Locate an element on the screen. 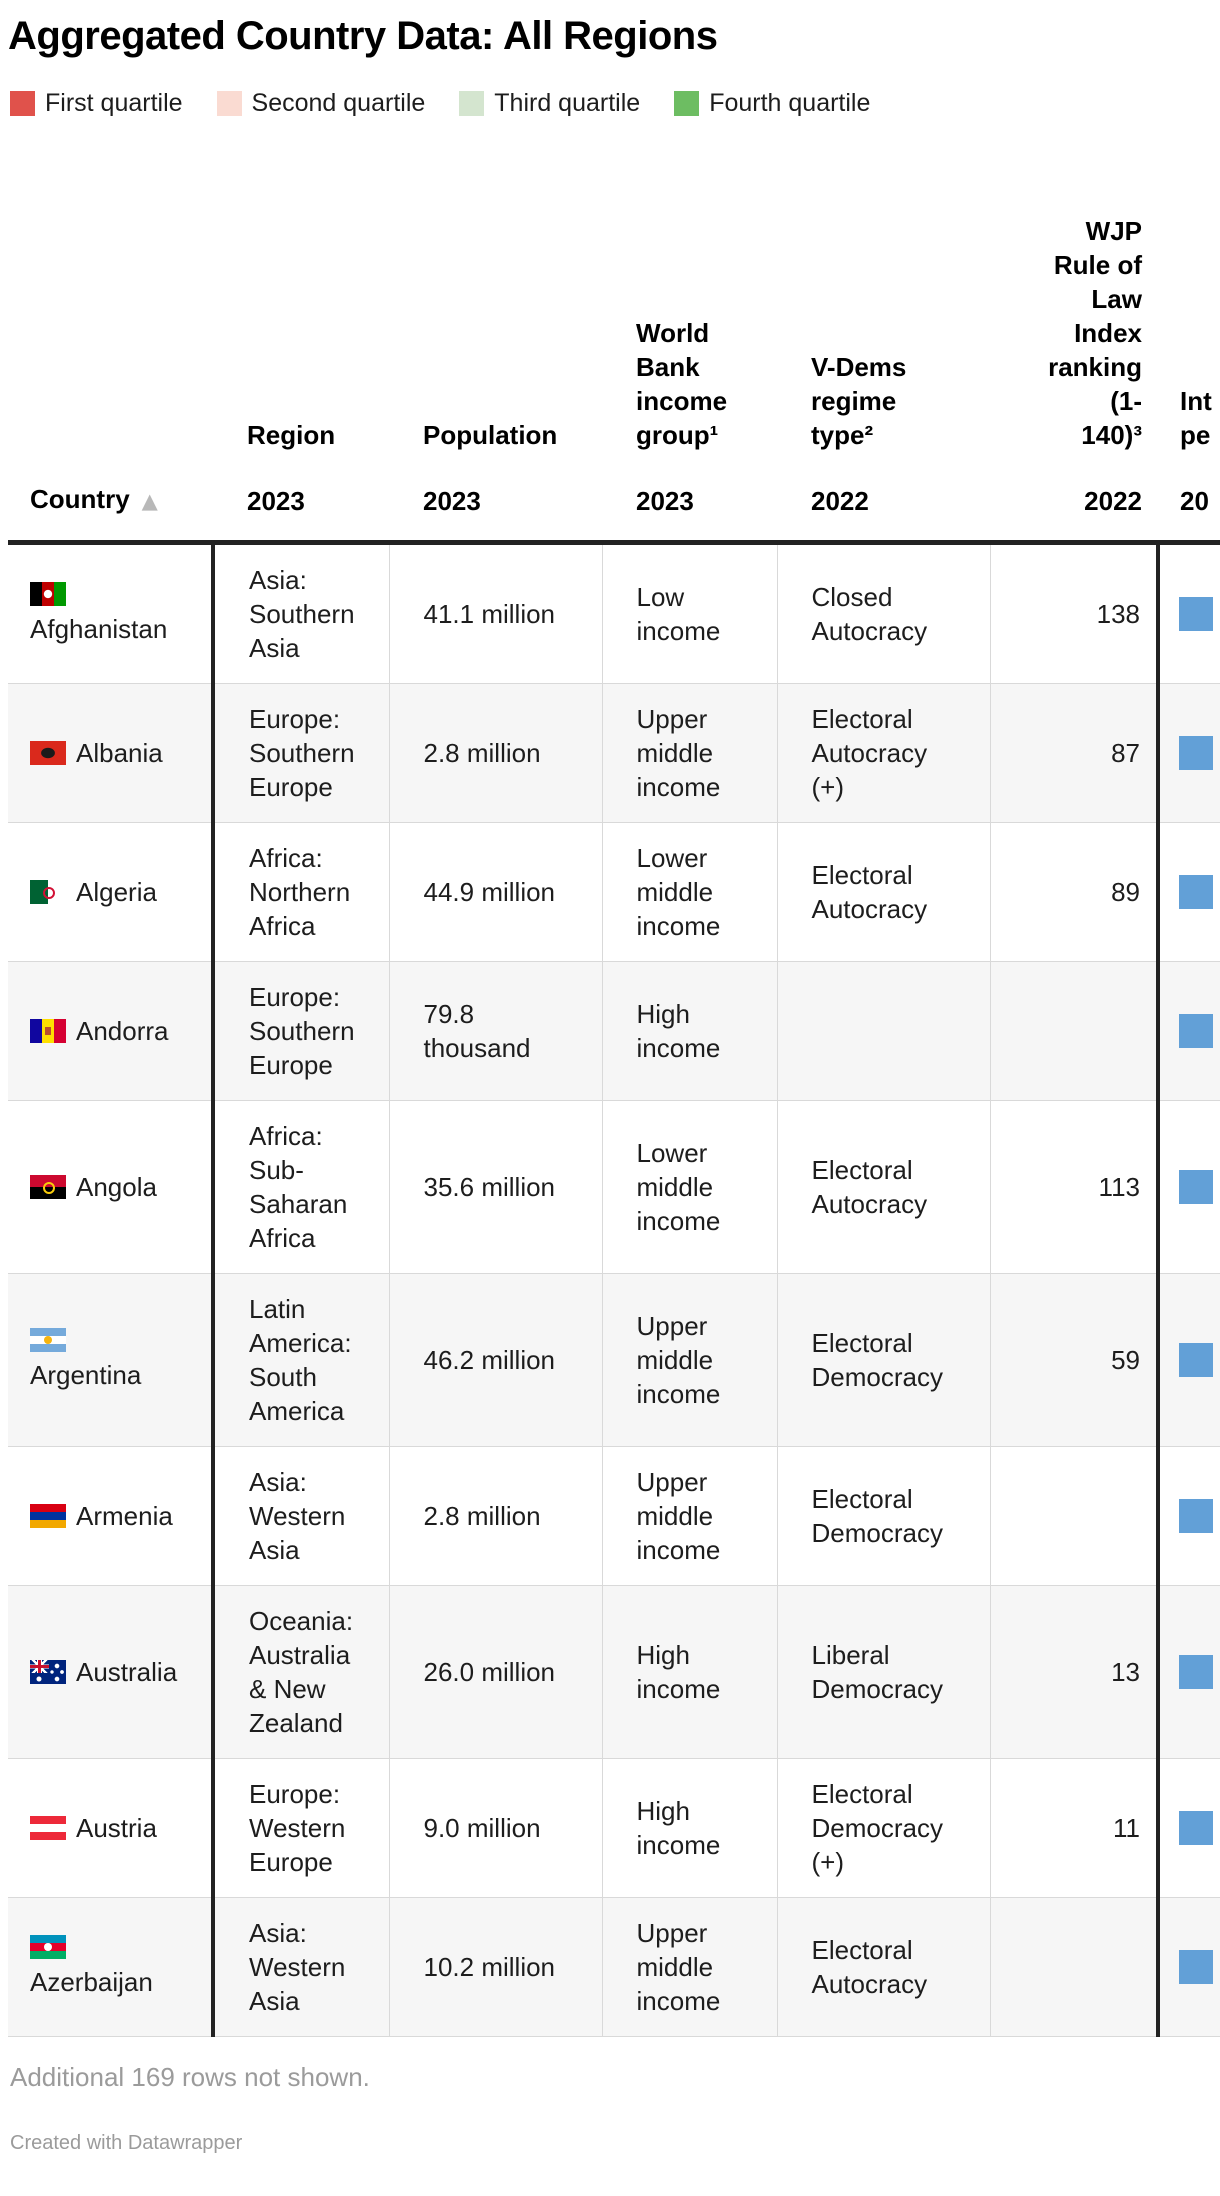 The image size is (1220, 2196). legend-item-label: Second quartile is located at coordinates (338, 103).